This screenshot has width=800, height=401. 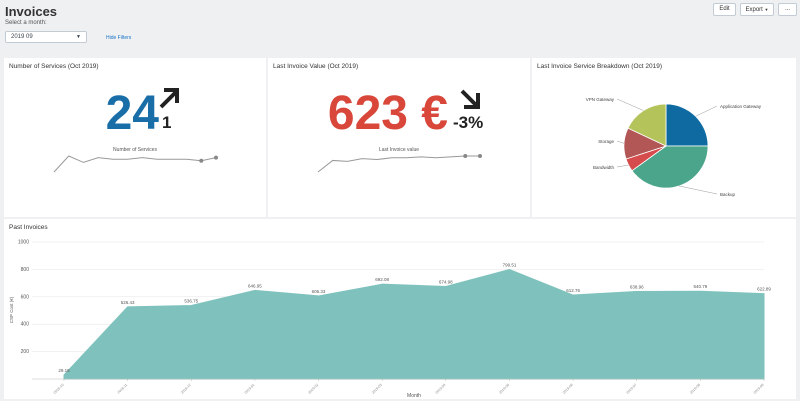 What do you see at coordinates (135, 150) in the screenshot?
I see `sparkline-label: Number of Services` at bounding box center [135, 150].